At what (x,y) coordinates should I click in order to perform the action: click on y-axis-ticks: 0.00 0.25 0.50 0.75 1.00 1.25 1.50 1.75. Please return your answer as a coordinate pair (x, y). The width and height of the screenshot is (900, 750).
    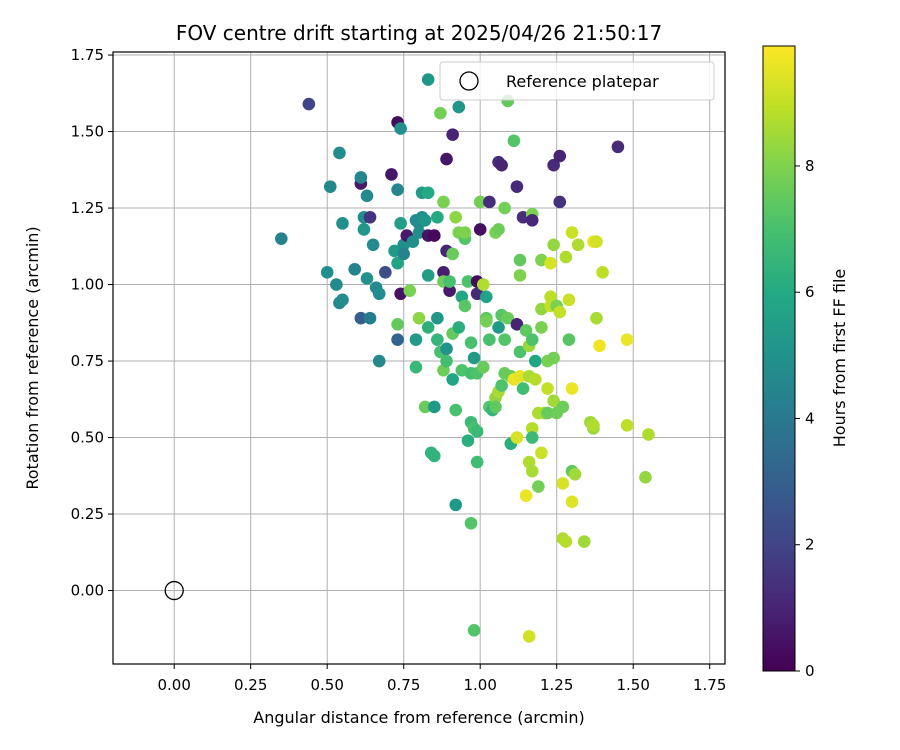
    Looking at the image, I should click on (92, 323).